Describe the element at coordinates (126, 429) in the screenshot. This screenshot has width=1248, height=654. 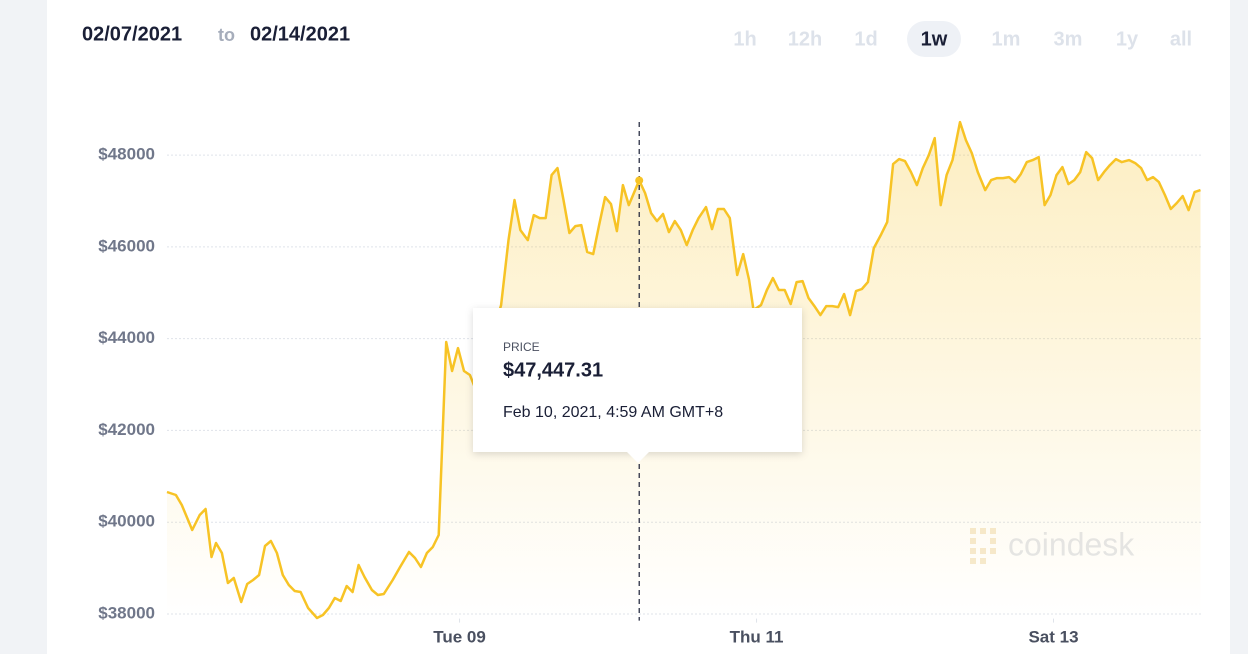
I see `y-tick-label: $42000` at that location.